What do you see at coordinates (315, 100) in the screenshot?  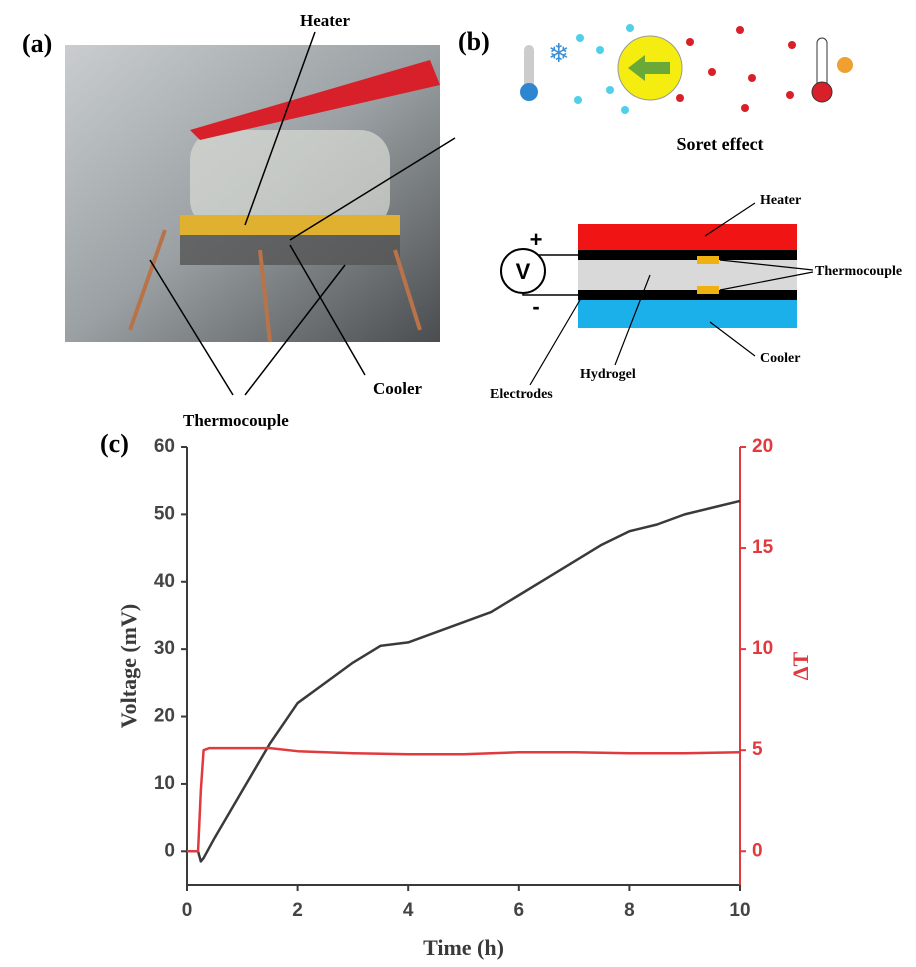 I see `probe` at bounding box center [315, 100].